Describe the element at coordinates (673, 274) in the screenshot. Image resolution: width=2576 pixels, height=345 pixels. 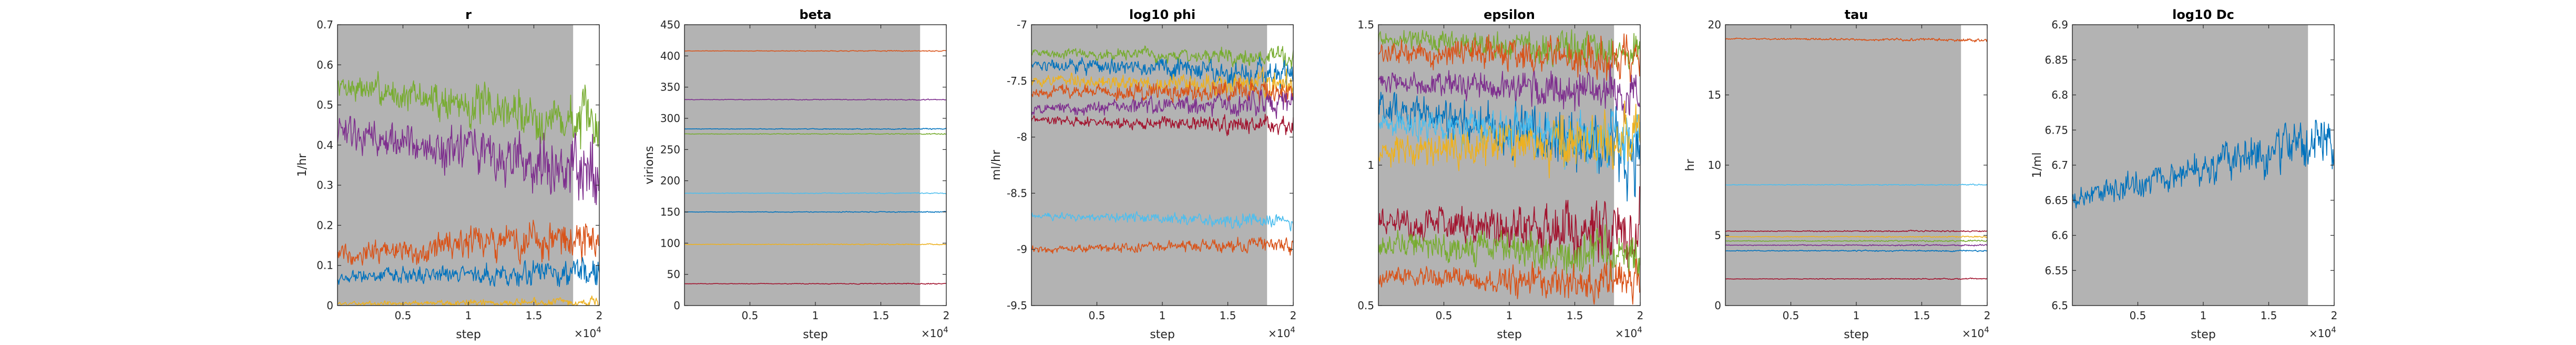
I see `y-tick-label: 50` at that location.